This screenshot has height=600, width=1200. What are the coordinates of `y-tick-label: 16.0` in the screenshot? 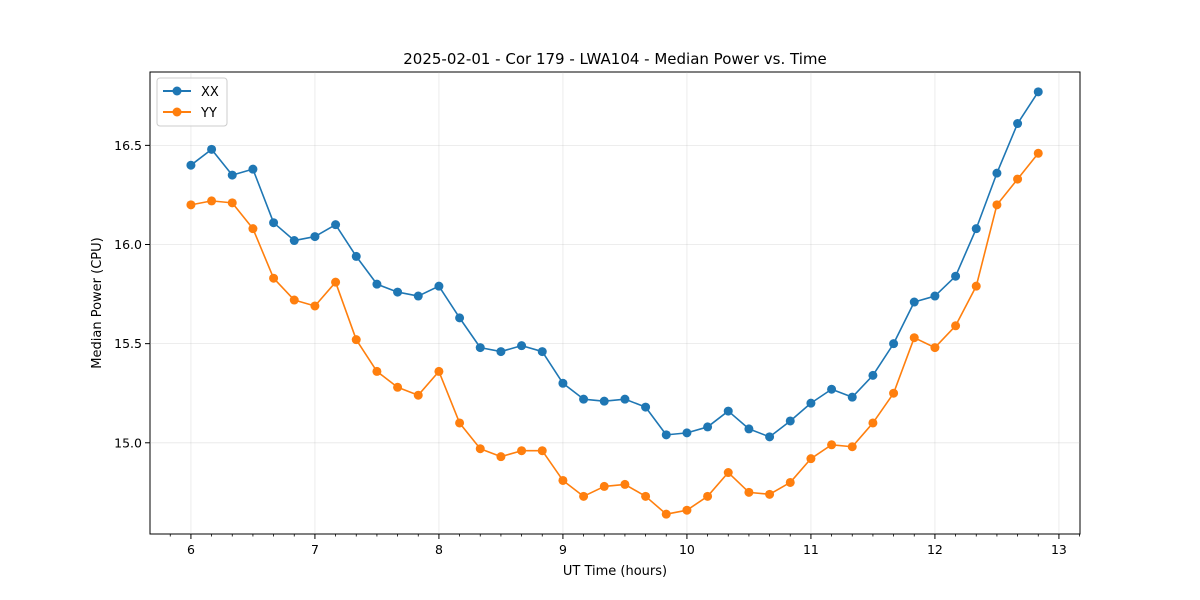 It's located at (128, 244).